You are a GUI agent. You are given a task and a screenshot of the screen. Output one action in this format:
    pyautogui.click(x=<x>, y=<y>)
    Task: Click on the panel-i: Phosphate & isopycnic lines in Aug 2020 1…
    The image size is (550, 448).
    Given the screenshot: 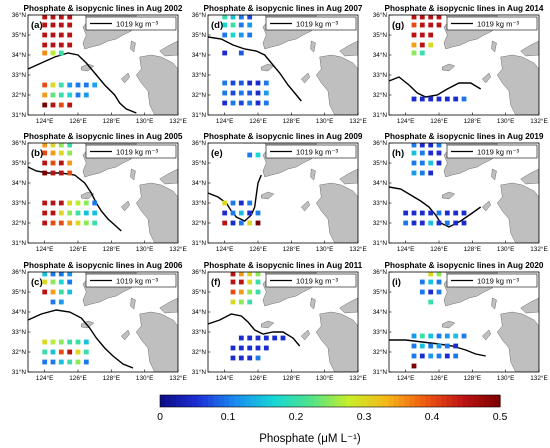 What is the action you would take?
    pyautogui.click(x=460, y=321)
    